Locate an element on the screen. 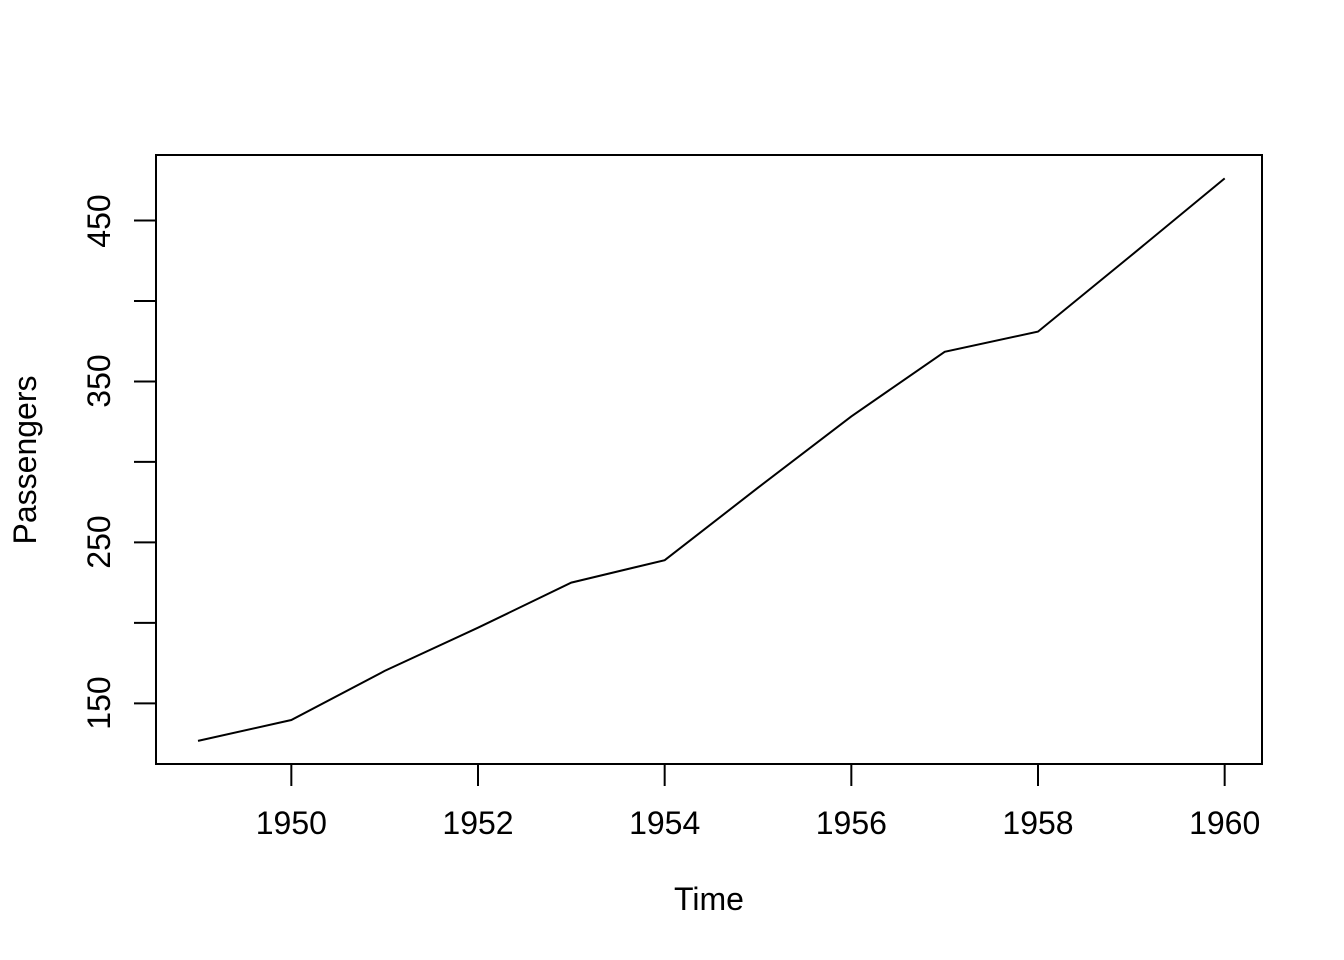 This screenshot has height=960, width=1344. y-tick-label: 250 is located at coordinates (99, 542).